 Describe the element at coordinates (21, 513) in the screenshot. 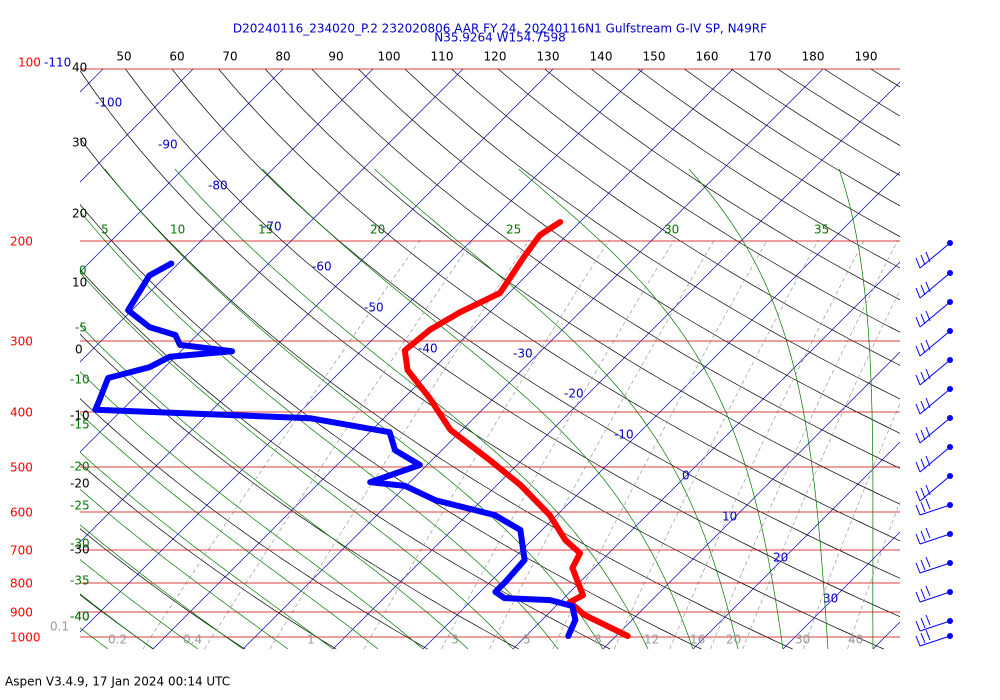

I see `pressure-label: 600` at that location.